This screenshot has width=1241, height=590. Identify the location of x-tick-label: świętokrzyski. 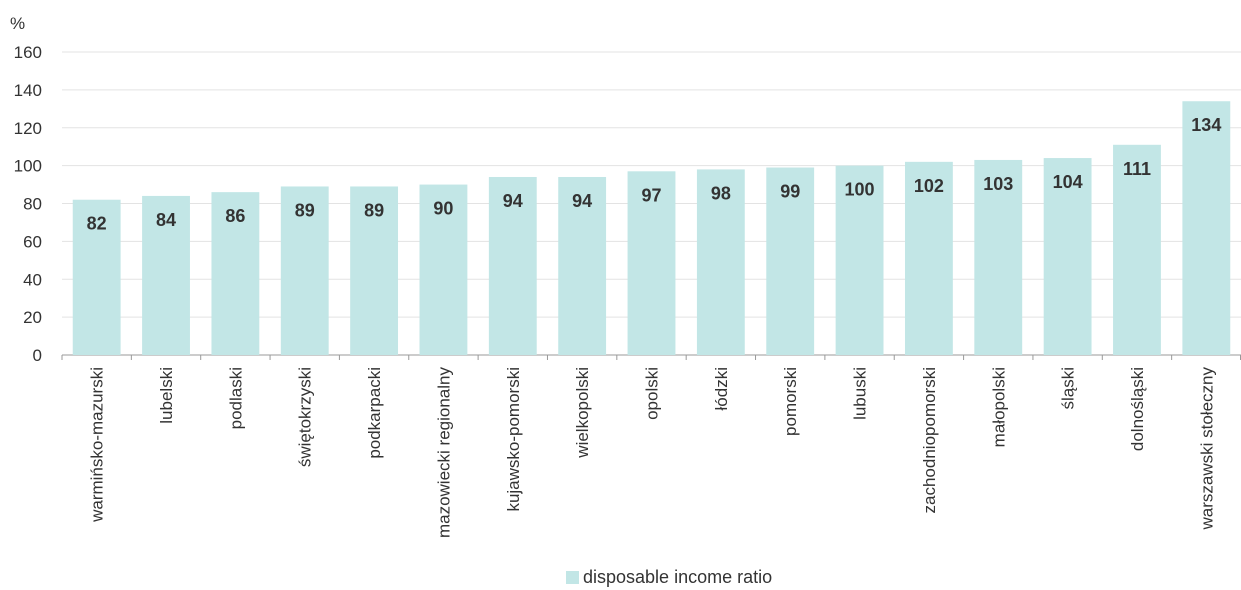
(305, 417).